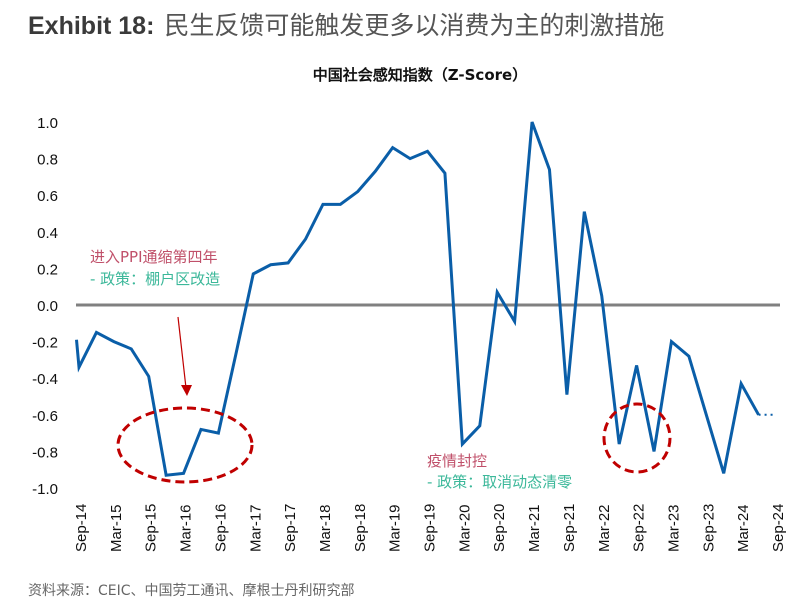 This screenshot has height=615, width=800. Describe the element at coordinates (47, 123) in the screenshot. I see `y-tick-label: 1.0` at that location.